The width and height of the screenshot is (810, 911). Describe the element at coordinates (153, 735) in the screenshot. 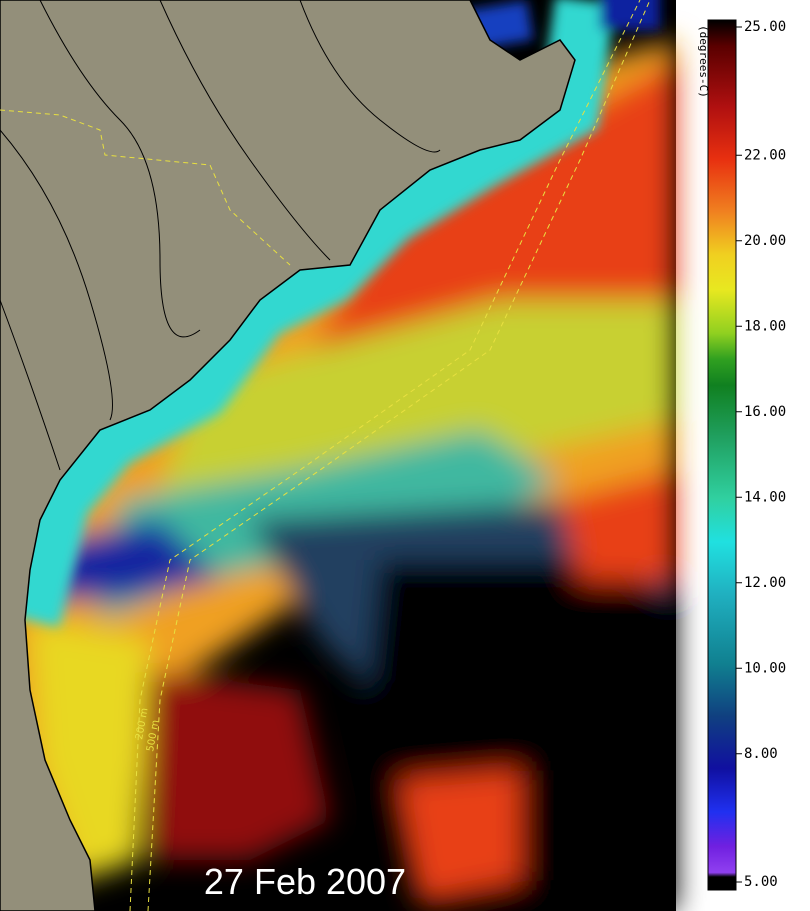

I see `contour-label: 500 m` at that location.